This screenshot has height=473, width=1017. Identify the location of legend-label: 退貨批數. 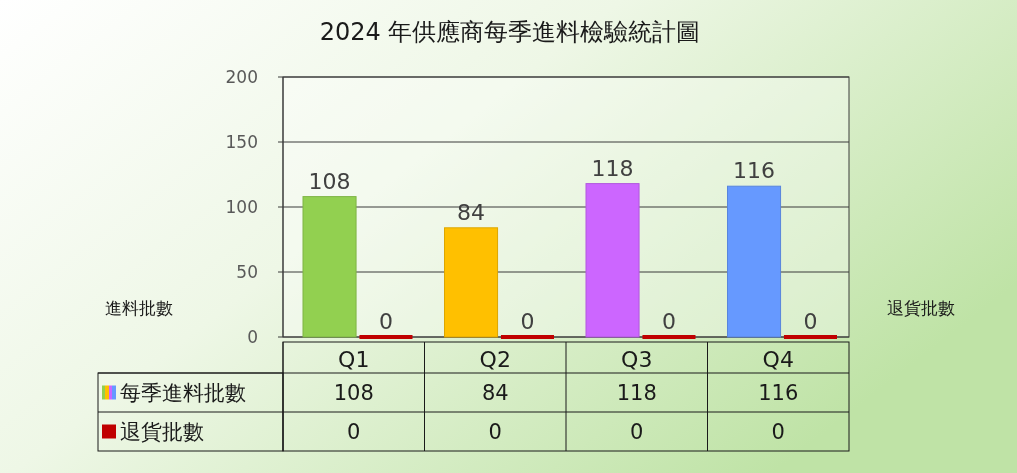
(162, 431).